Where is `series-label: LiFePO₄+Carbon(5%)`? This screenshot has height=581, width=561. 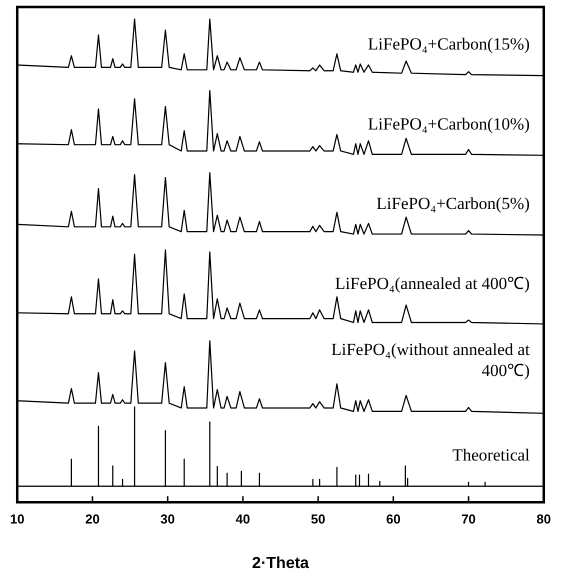 series-label: LiFePO₄+Carbon(5%) is located at coordinates (453, 204).